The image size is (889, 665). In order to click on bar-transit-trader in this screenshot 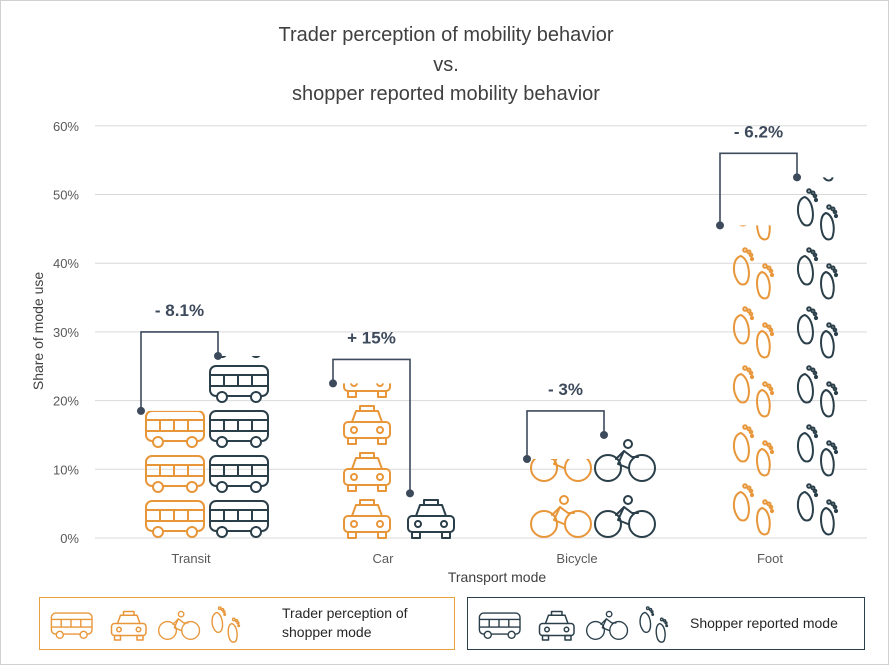, I will do `click(175, 474)`.